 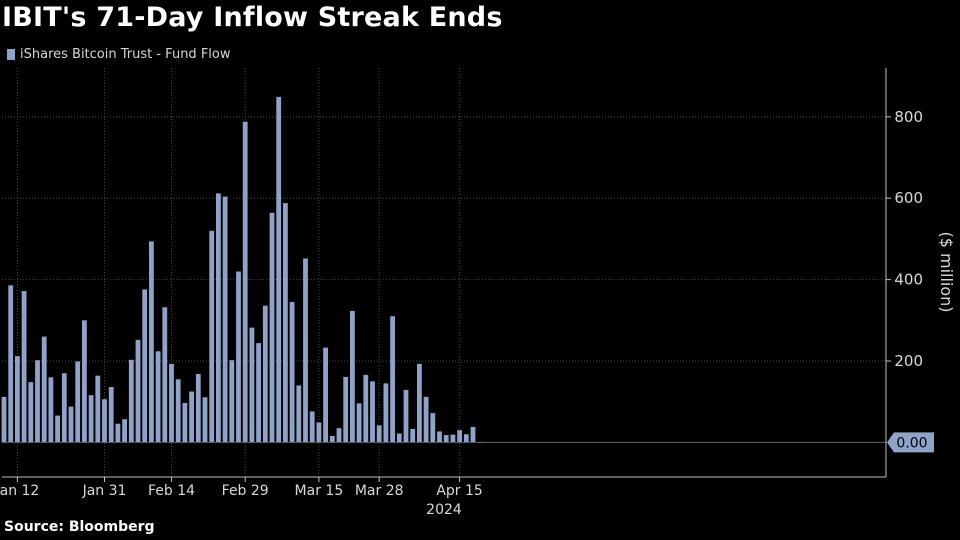 I want to click on source-note: Source: Bloomberg, so click(x=79, y=527).